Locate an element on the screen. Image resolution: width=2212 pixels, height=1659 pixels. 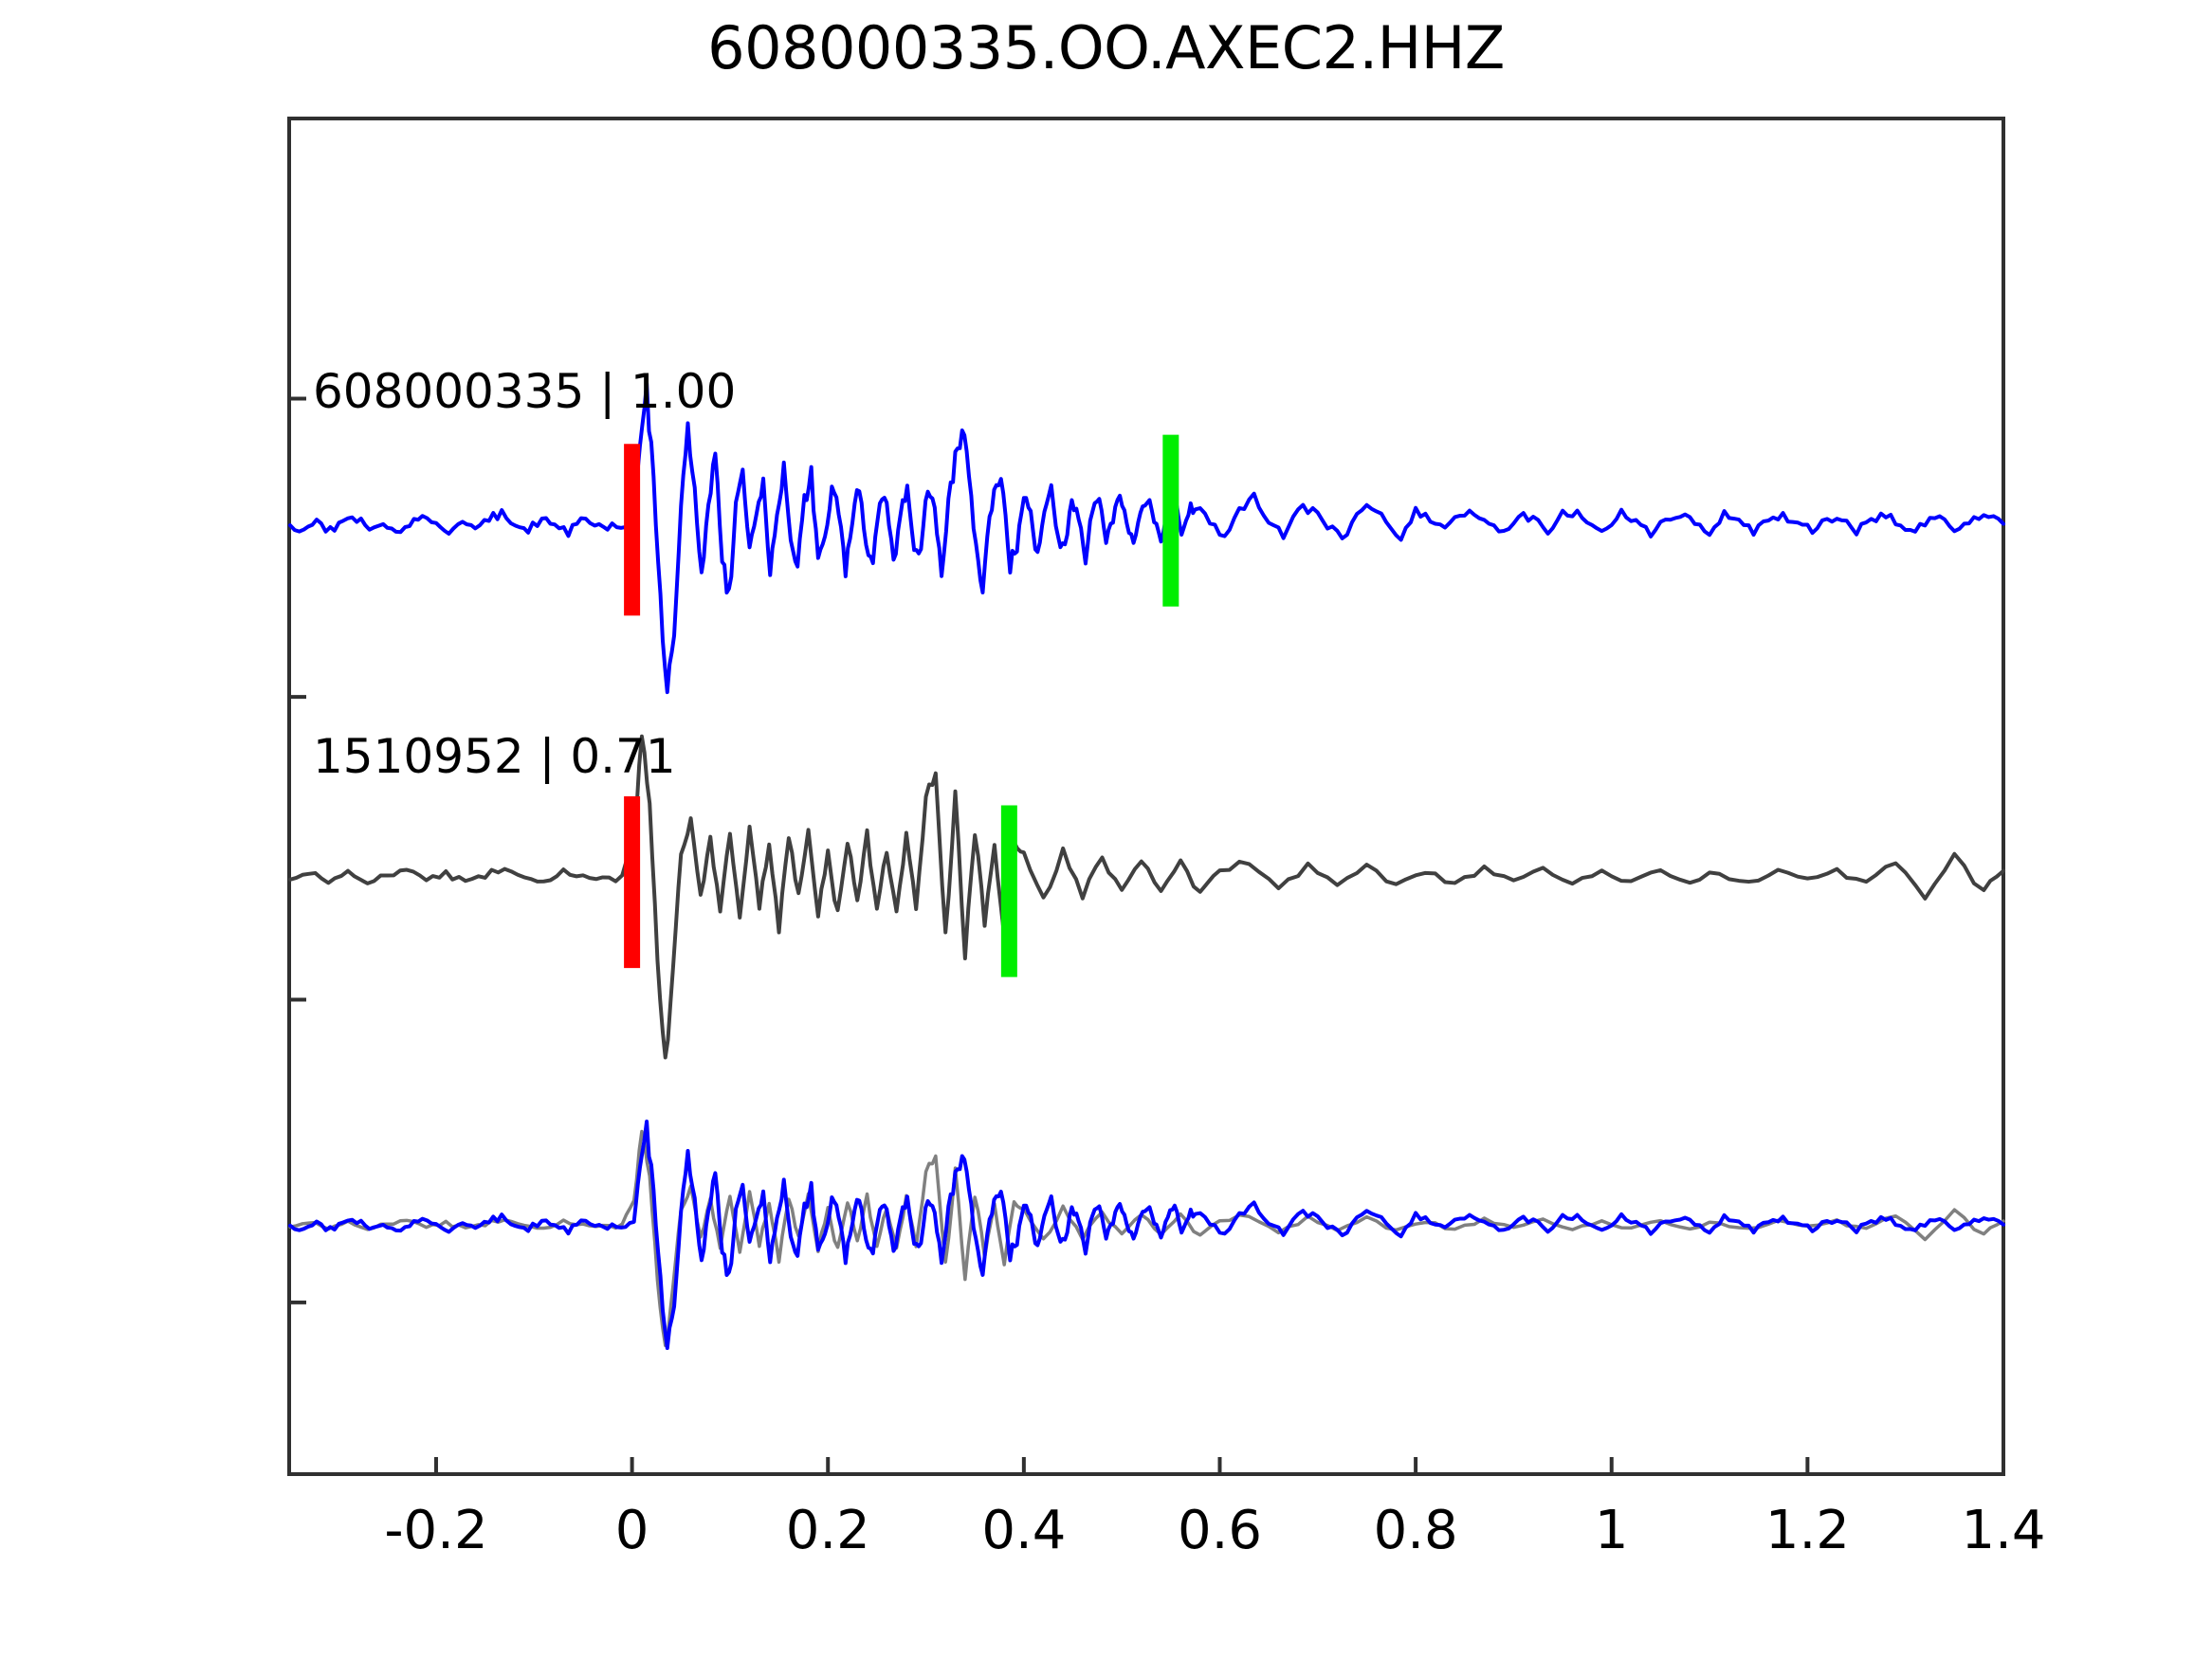
x-axis-ticks is located at coordinates (1219, 1465).